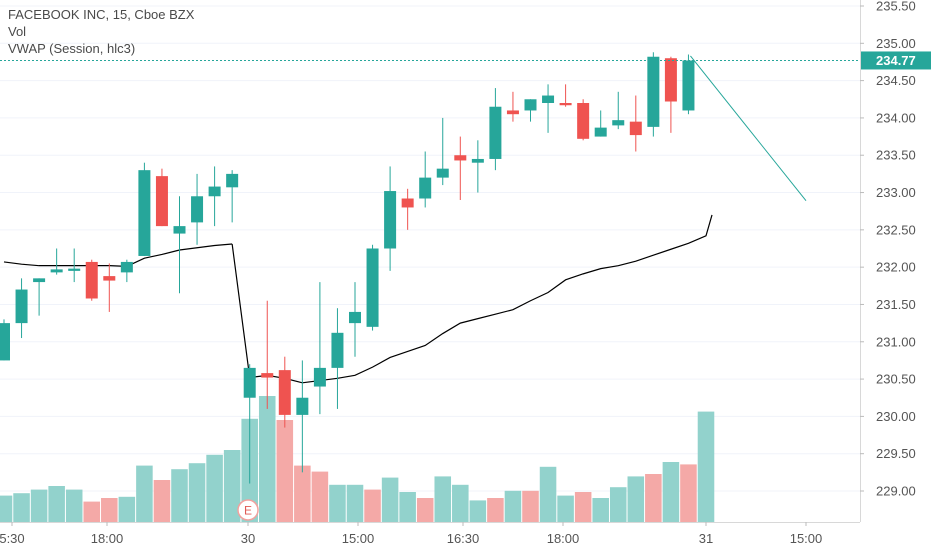 The width and height of the screenshot is (932, 550). What do you see at coordinates (896, 341) in the screenshot?
I see `price-tick-label: 231.00` at bounding box center [896, 341].